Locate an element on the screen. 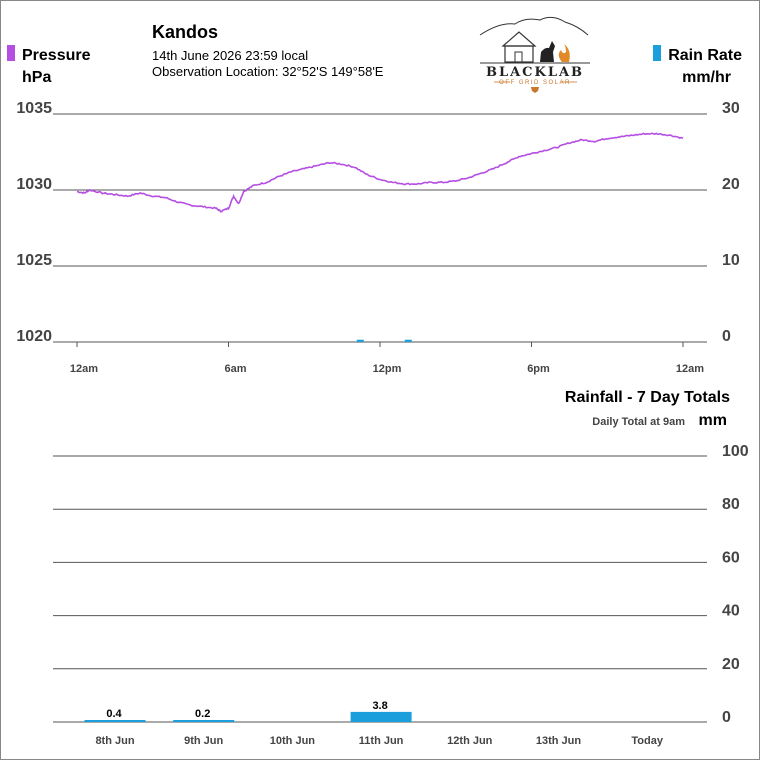  rainfall-day-label: Today is located at coordinates (647, 741).